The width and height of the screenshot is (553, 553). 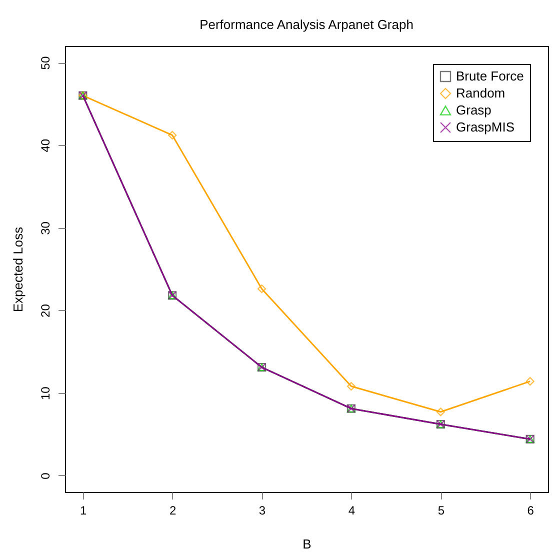 I want to click on chart-title: Performance Analysis Arpanet Graph, so click(x=307, y=24).